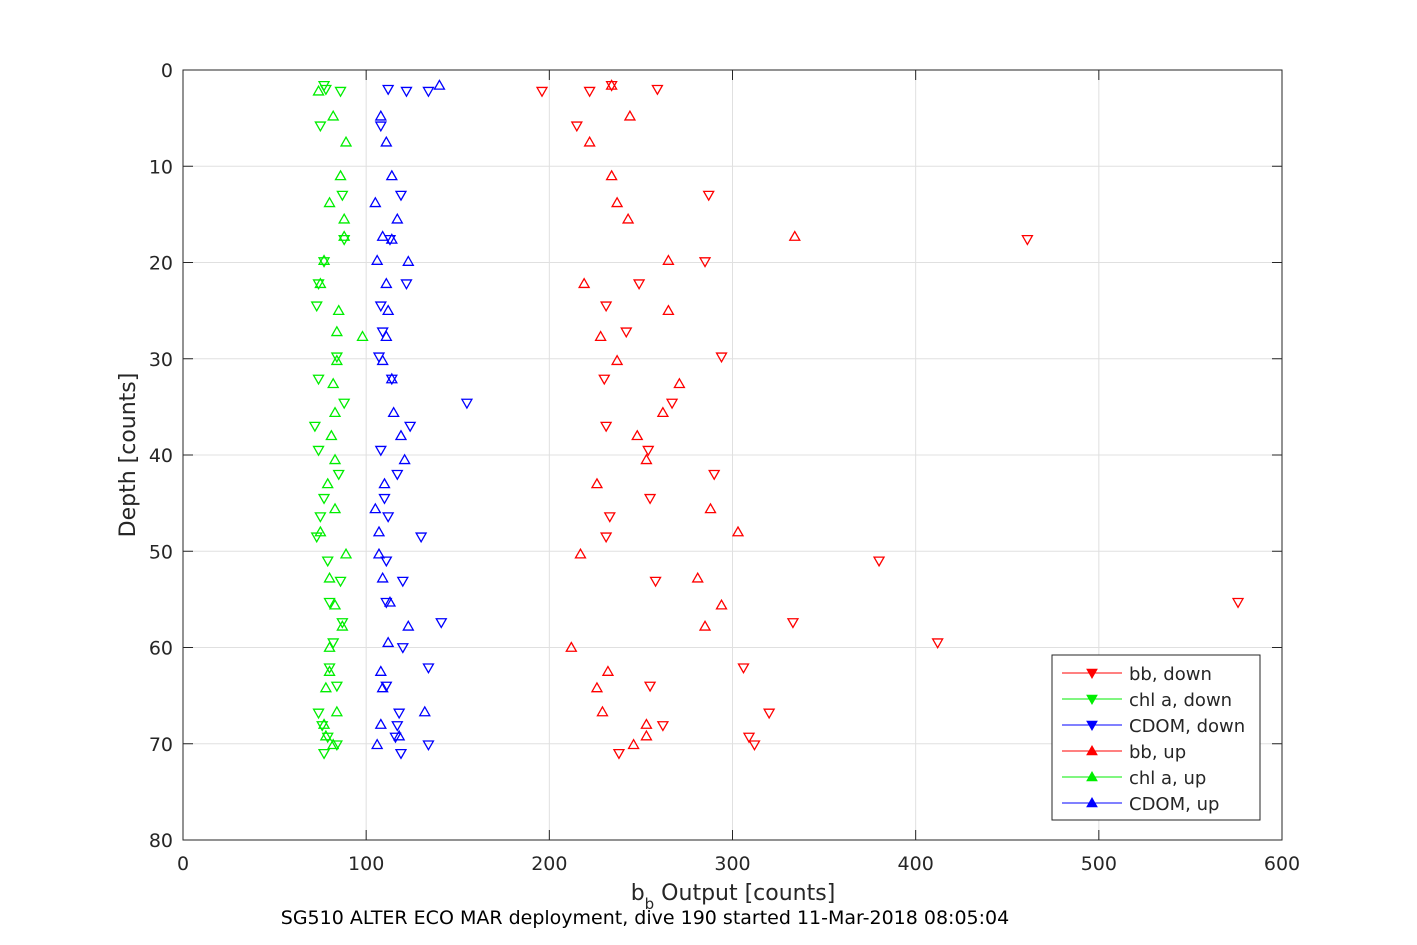 Image resolution: width=1417 pixels, height=945 pixels. What do you see at coordinates (1282, 864) in the screenshot?
I see `x-tick-label: 600` at bounding box center [1282, 864].